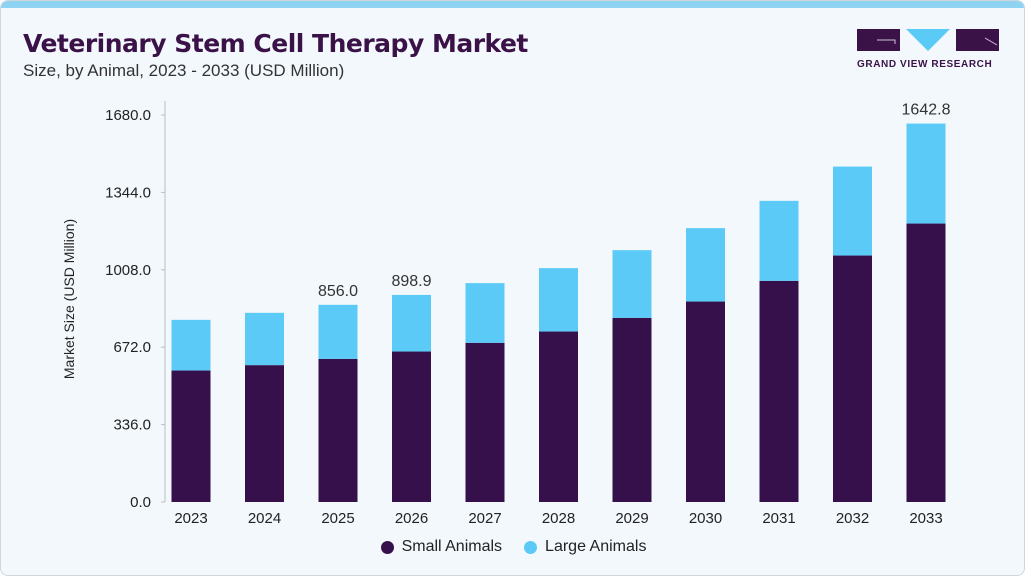 The width and height of the screenshot is (1025, 576). What do you see at coordinates (926, 173) in the screenshot?
I see `bar-large-animals-2033` at bounding box center [926, 173].